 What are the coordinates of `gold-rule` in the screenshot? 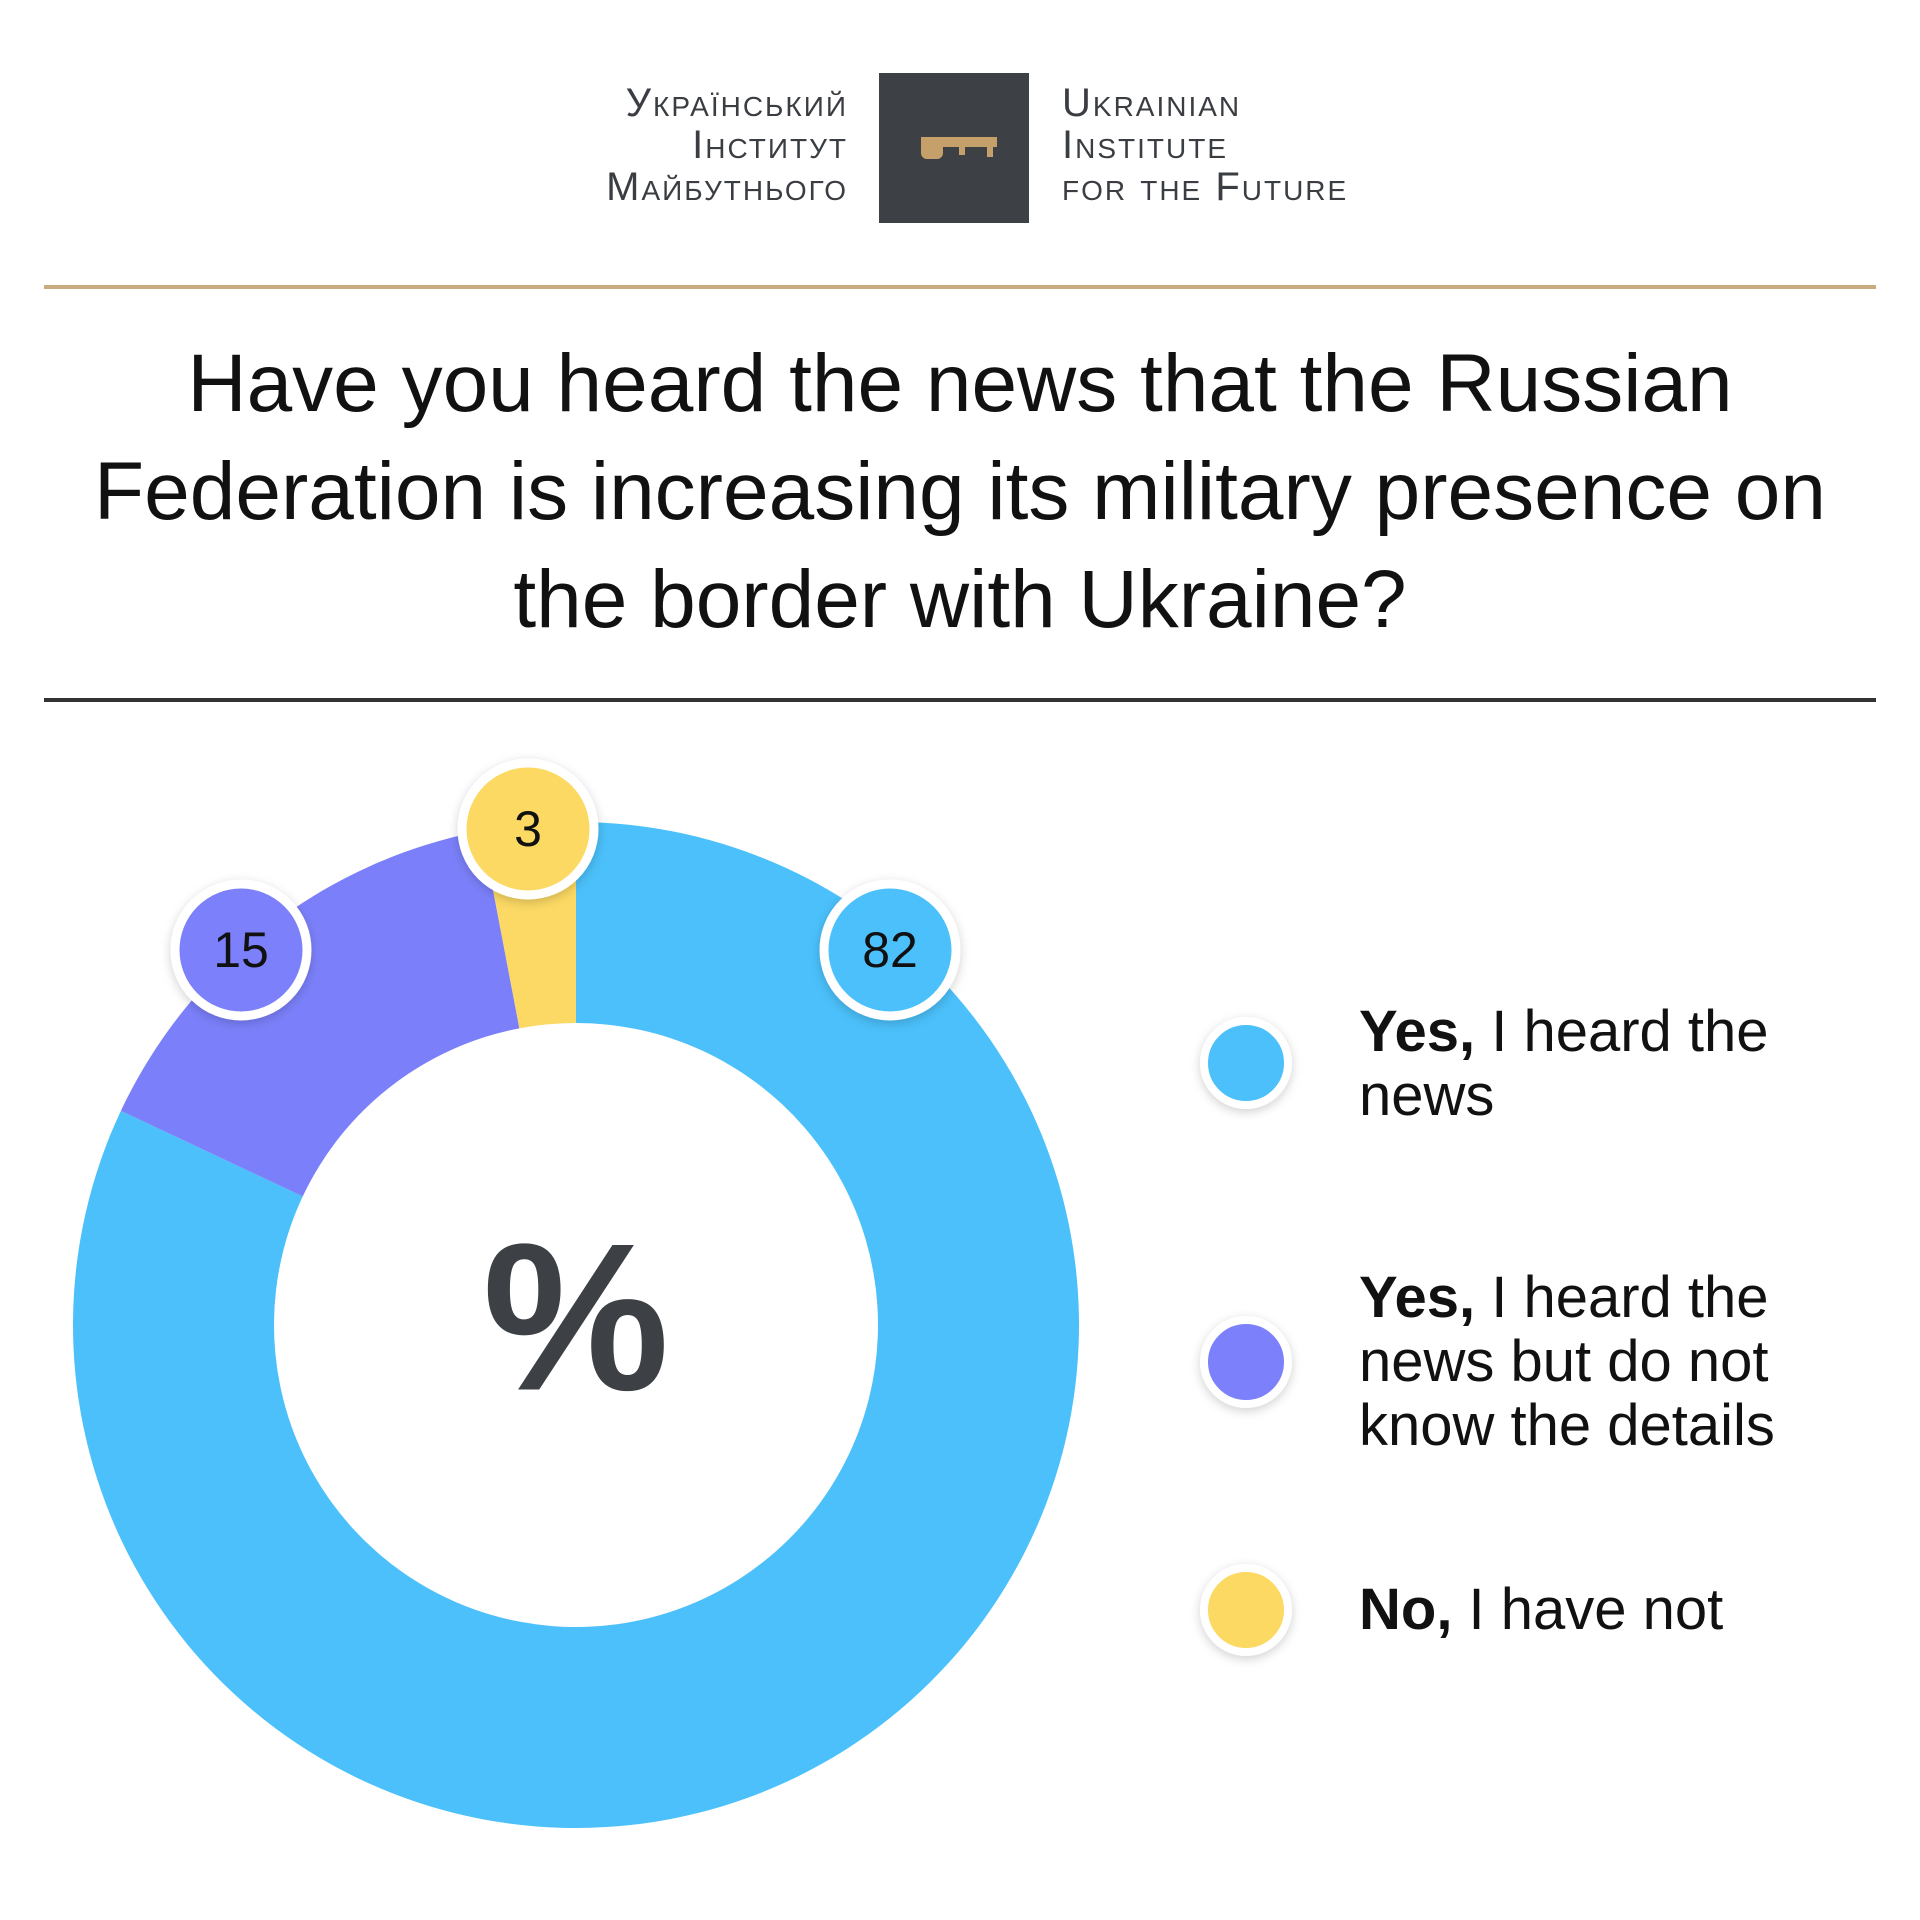 It's located at (960, 287).